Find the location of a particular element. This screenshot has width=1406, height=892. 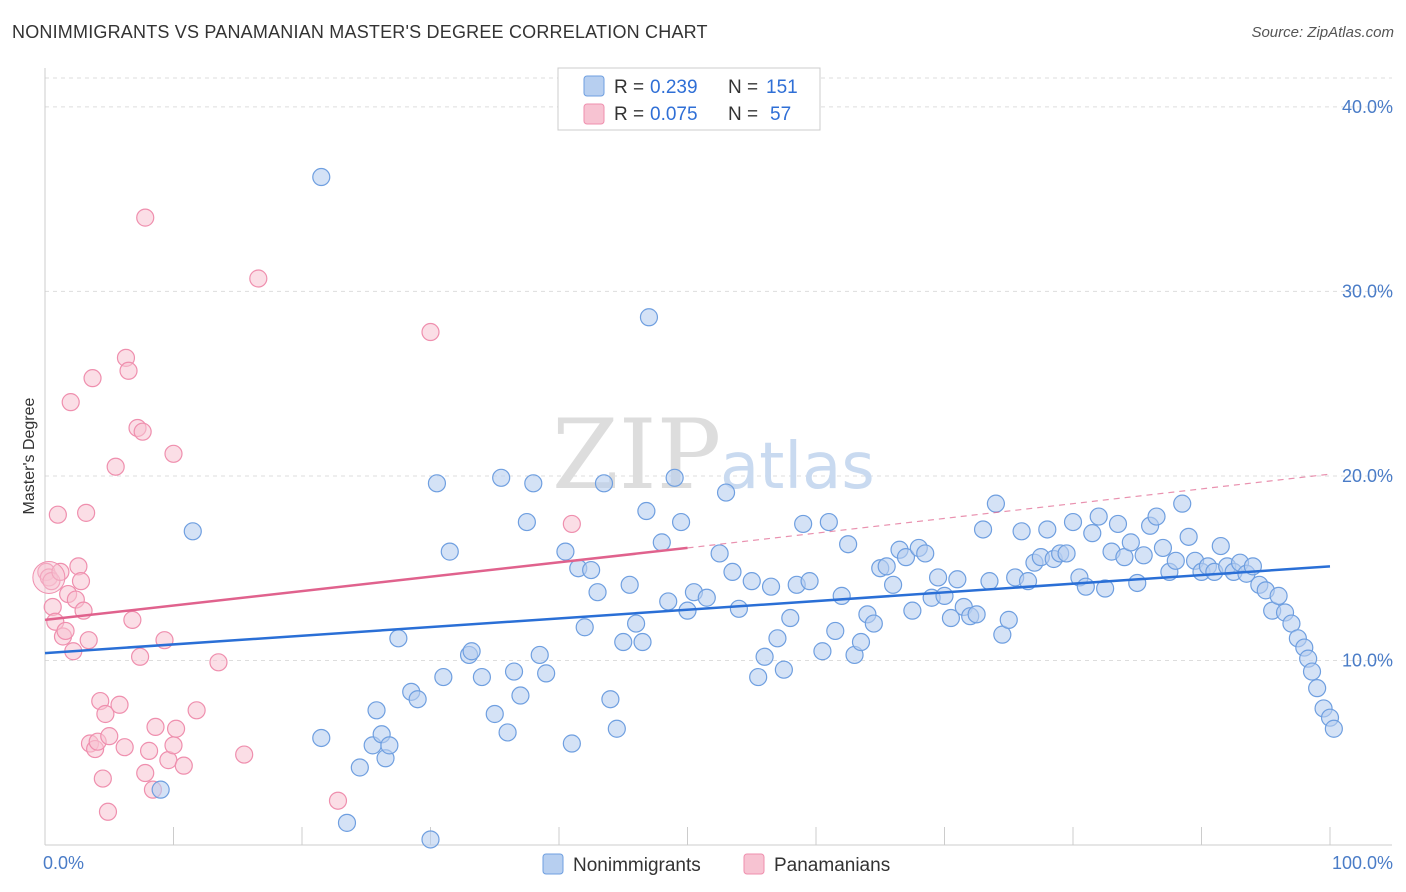

x-tick-label-max: 100.0% is located at coordinates (1362, 863).